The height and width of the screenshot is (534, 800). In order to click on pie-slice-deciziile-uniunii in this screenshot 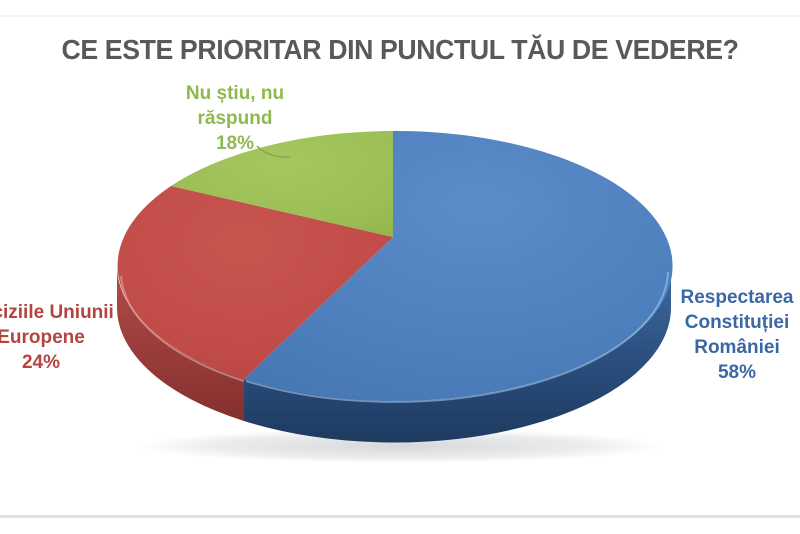, I will do `click(255, 282)`.